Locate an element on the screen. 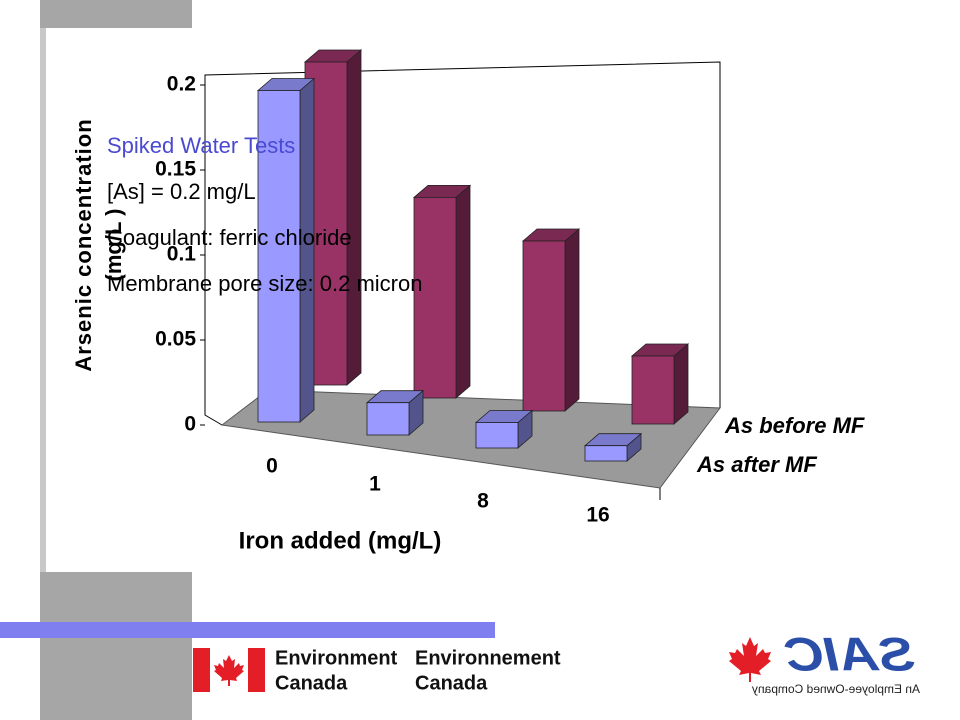  footer-text: Environnement is located at coordinates (488, 658).